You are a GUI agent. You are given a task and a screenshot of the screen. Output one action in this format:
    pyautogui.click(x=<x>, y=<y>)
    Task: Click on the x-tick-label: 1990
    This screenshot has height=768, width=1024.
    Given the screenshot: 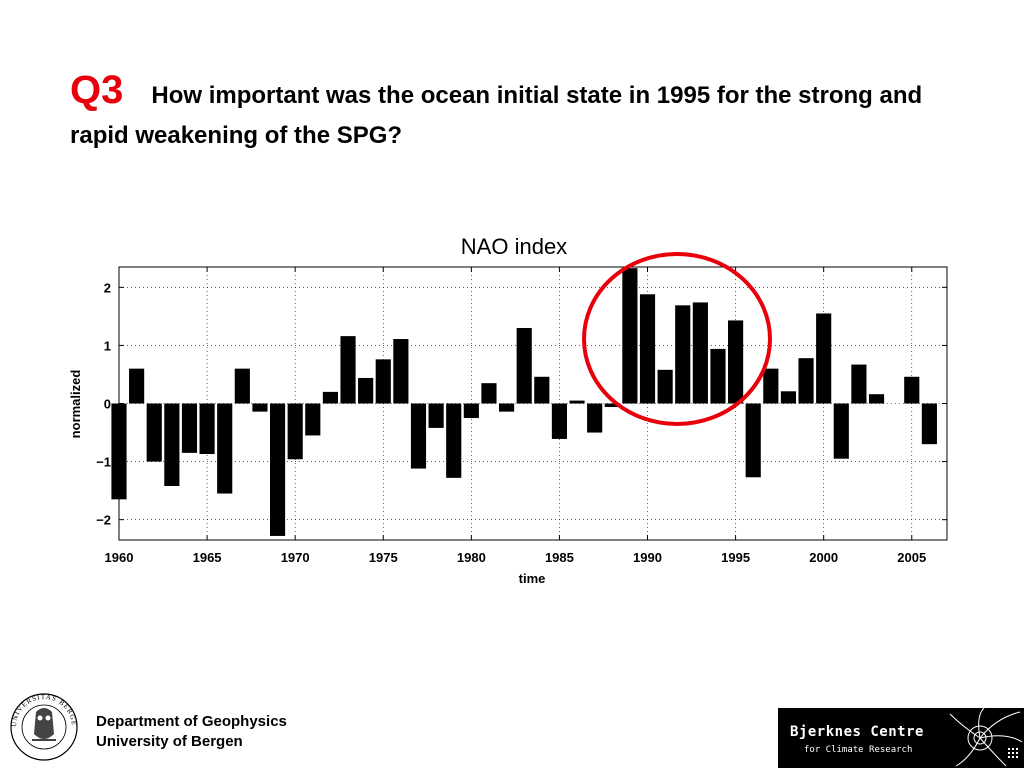 What is the action you would take?
    pyautogui.click(x=647, y=557)
    